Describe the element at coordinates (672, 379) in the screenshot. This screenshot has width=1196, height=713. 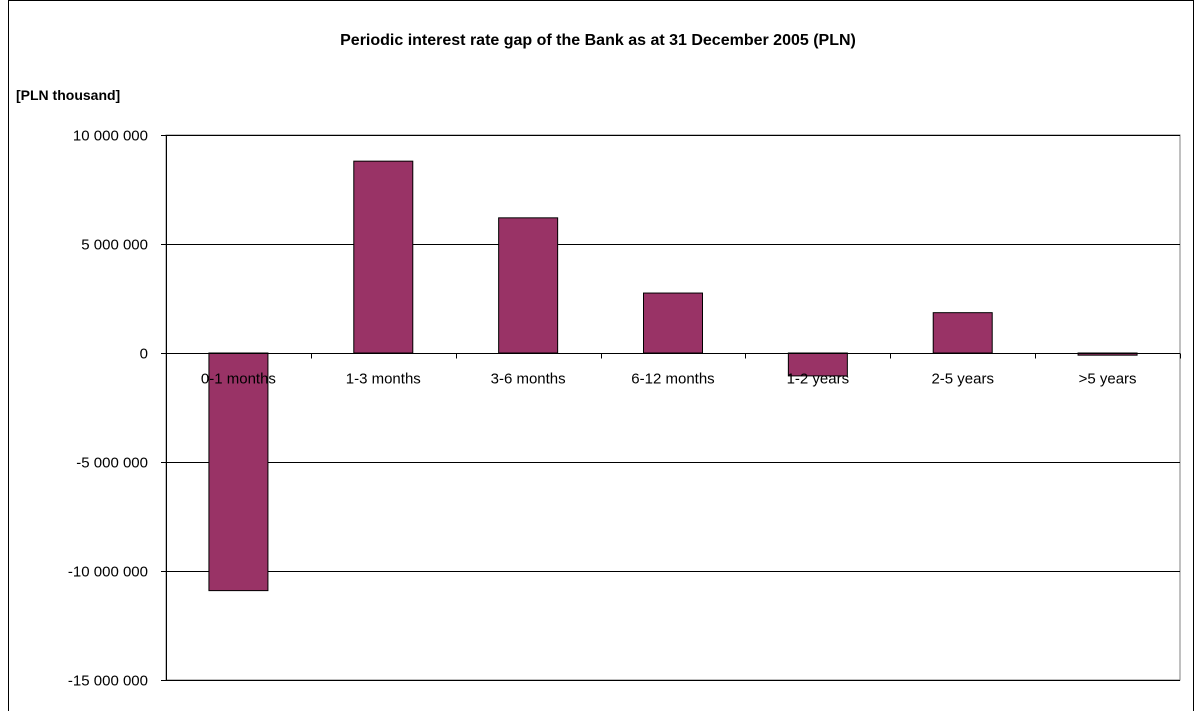
I see `x-tick-label: 6-12 months` at that location.